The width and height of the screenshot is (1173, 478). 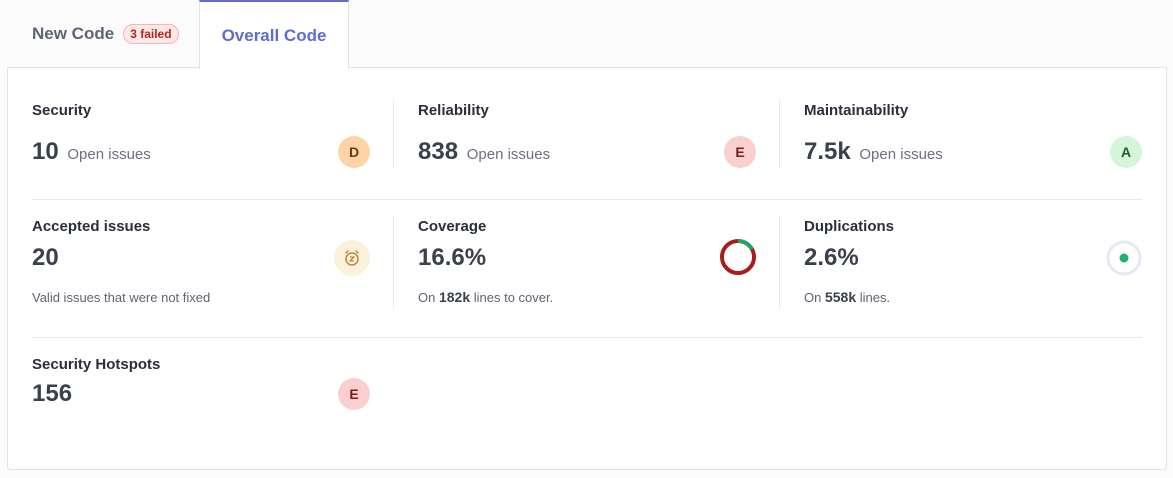 I want to click on duplications-description: On 558k lines., so click(x=847, y=297).